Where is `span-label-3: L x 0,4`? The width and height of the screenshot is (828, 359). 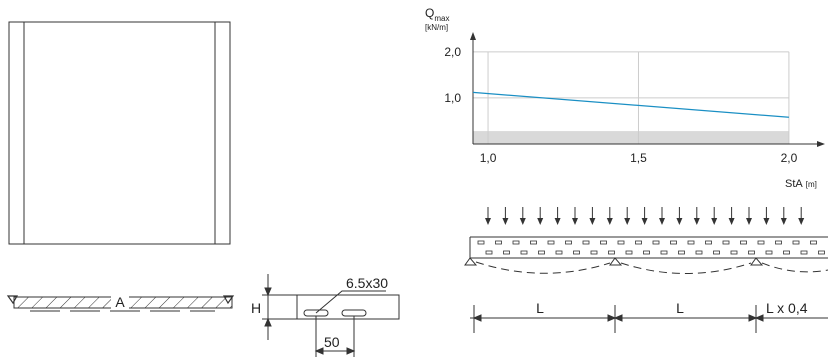 span-label-3: L x 0,4 is located at coordinates (787, 308).